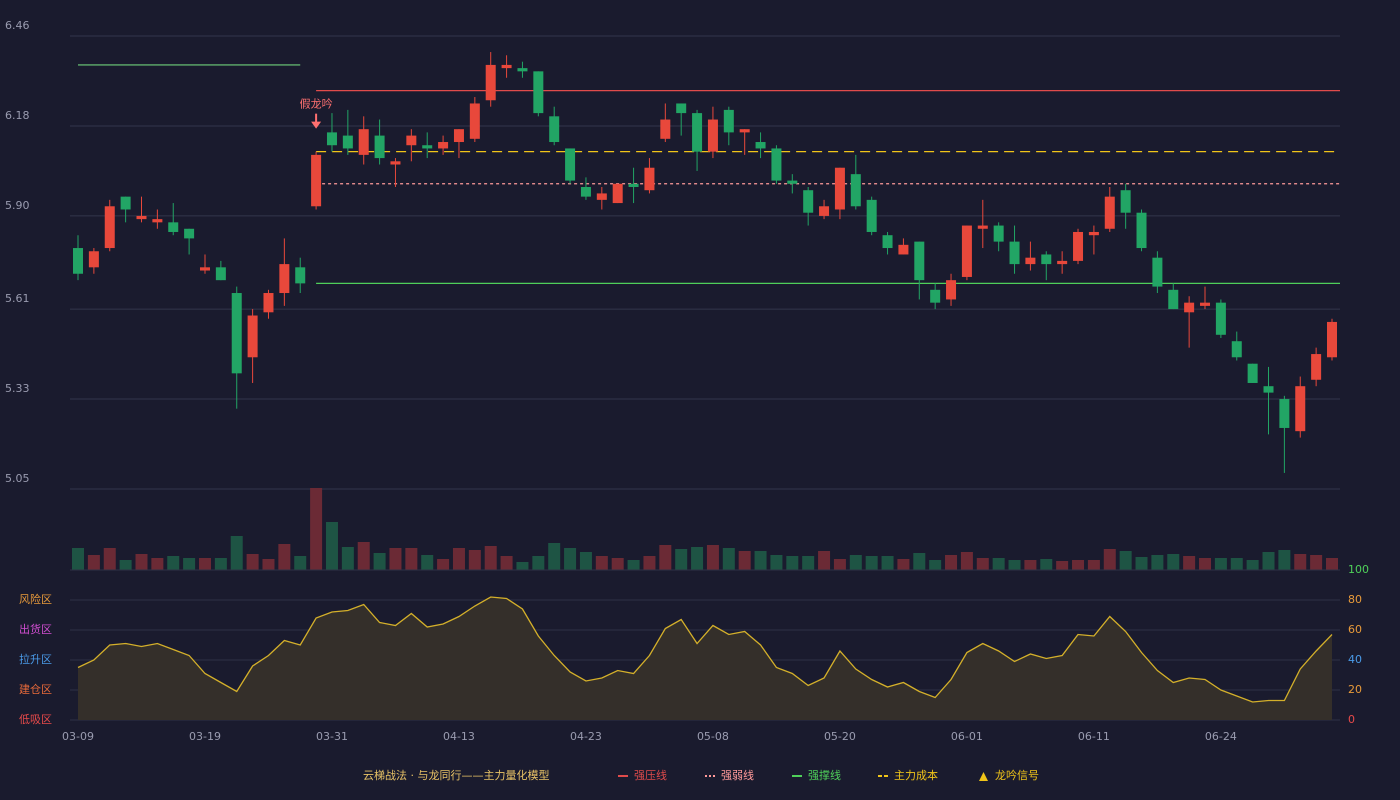 The image size is (1400, 800). Describe the element at coordinates (456, 775) in the screenshot. I see `legend-title: 云梯战法 · 与龙同行——主力量化模型` at that location.